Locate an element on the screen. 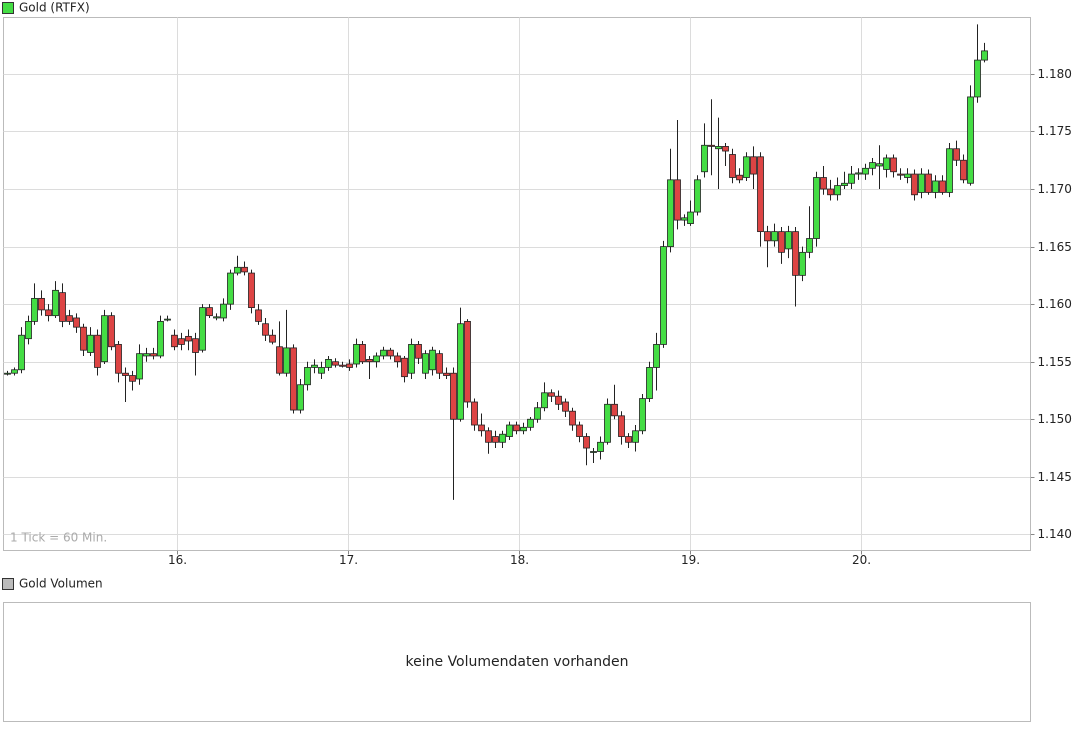  y-tick-label: 1.140 is located at coordinates (1055, 534).